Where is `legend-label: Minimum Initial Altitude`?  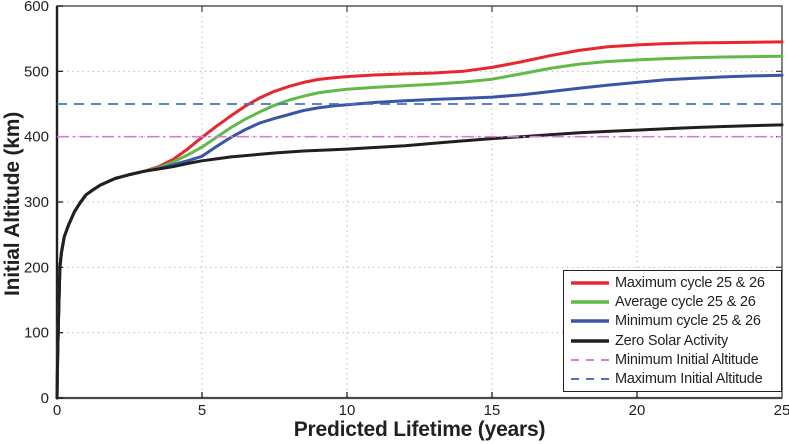 legend-label: Minimum Initial Altitude is located at coordinates (687, 359).